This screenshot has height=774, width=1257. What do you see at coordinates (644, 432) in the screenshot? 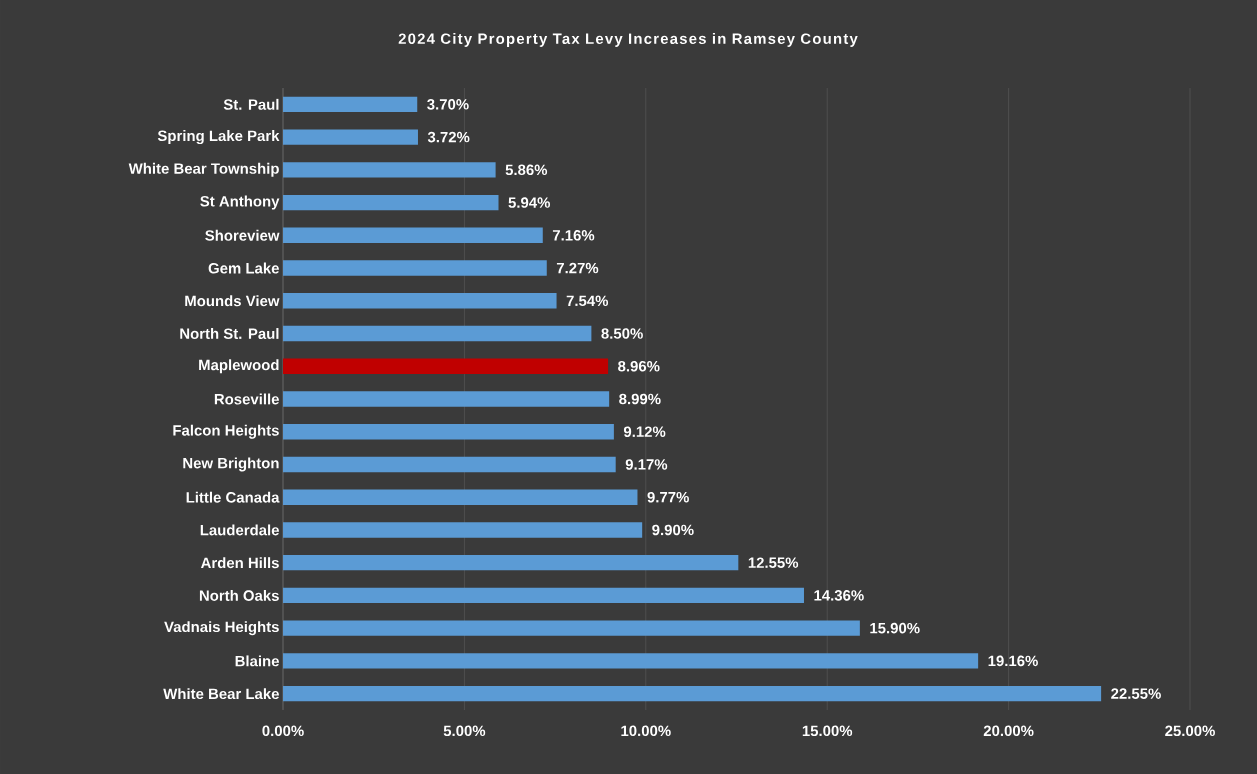
I see `data-label: 9.12%` at bounding box center [644, 432].